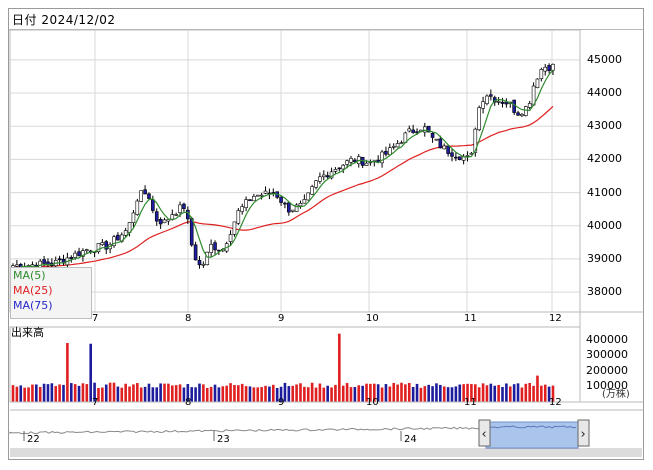  Describe the element at coordinates (470, 318) in the screenshot. I see `price-month-label: 11` at that location.